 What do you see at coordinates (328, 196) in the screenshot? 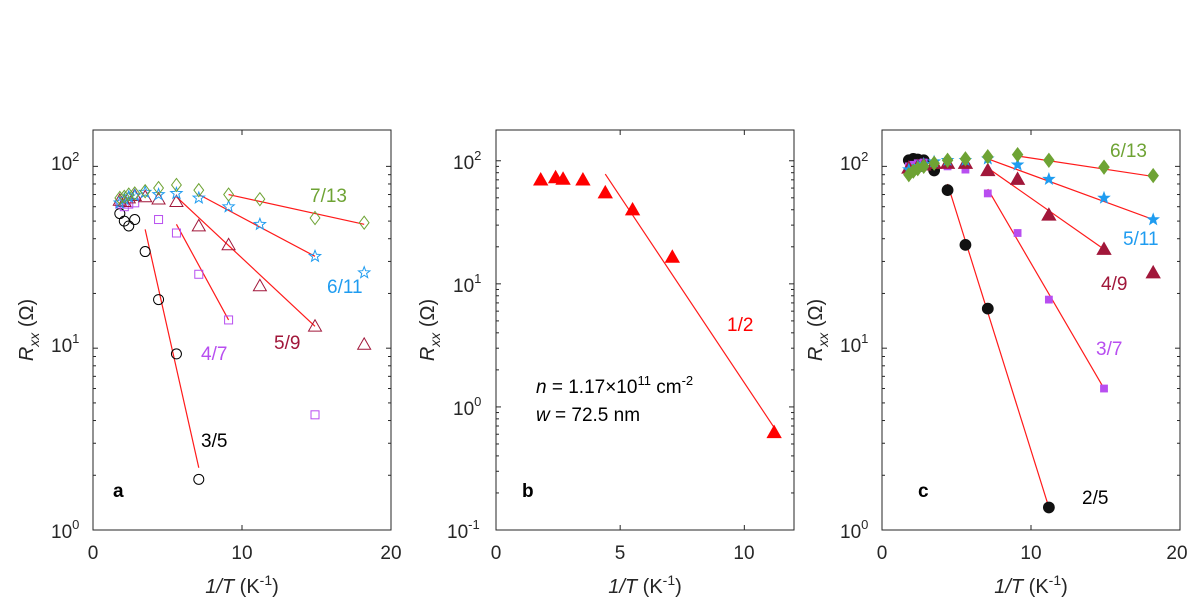
I see `panel-a-label-7-13: 7/13` at bounding box center [328, 196].